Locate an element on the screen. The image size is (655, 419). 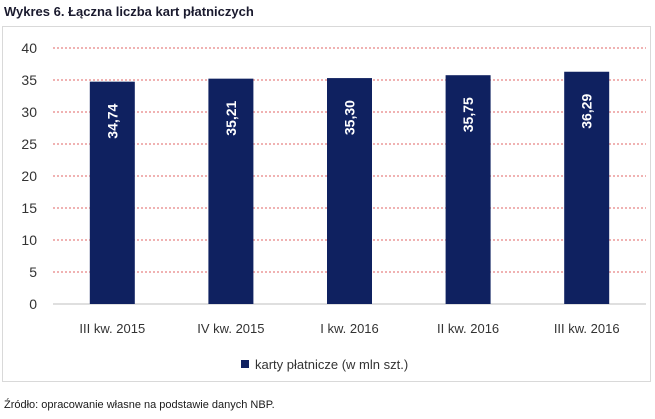
x-tick-label: III kw. 2015 is located at coordinates (112, 328).